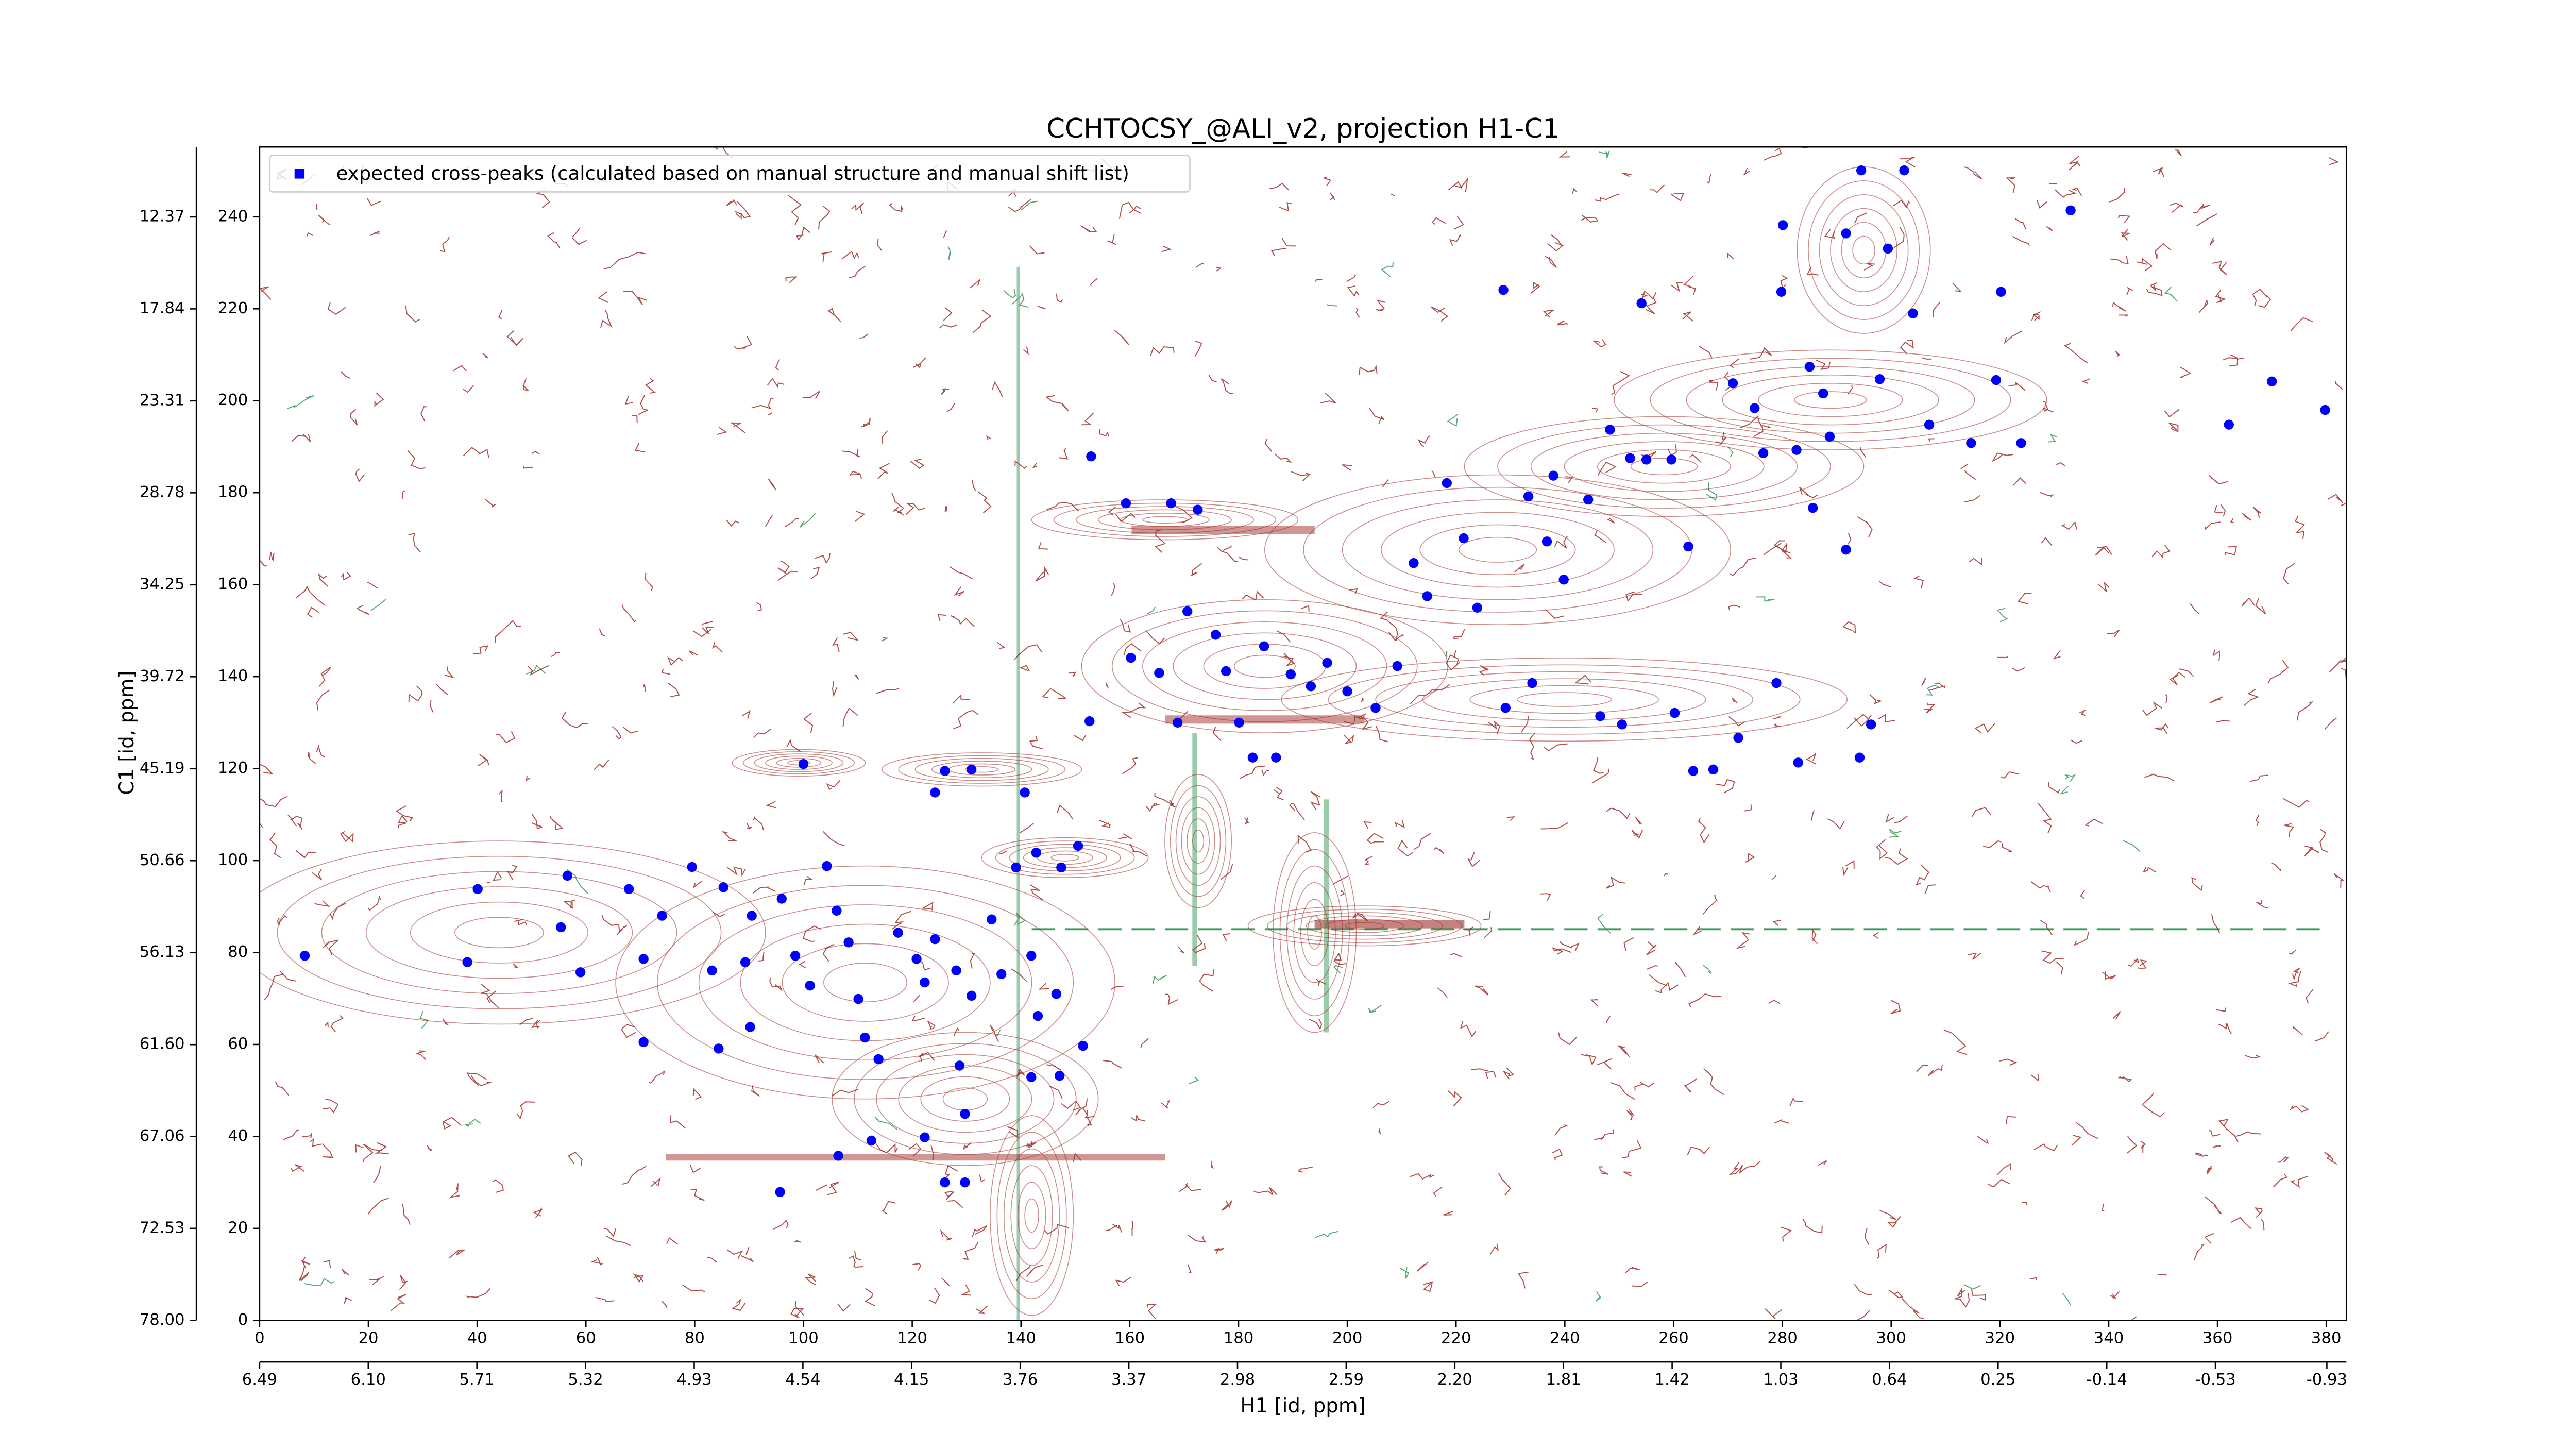 This screenshot has height=1449, width=2576. Describe the element at coordinates (1302, 1406) in the screenshot. I see `x-axis-label: H1 [id, ppm]` at that location.